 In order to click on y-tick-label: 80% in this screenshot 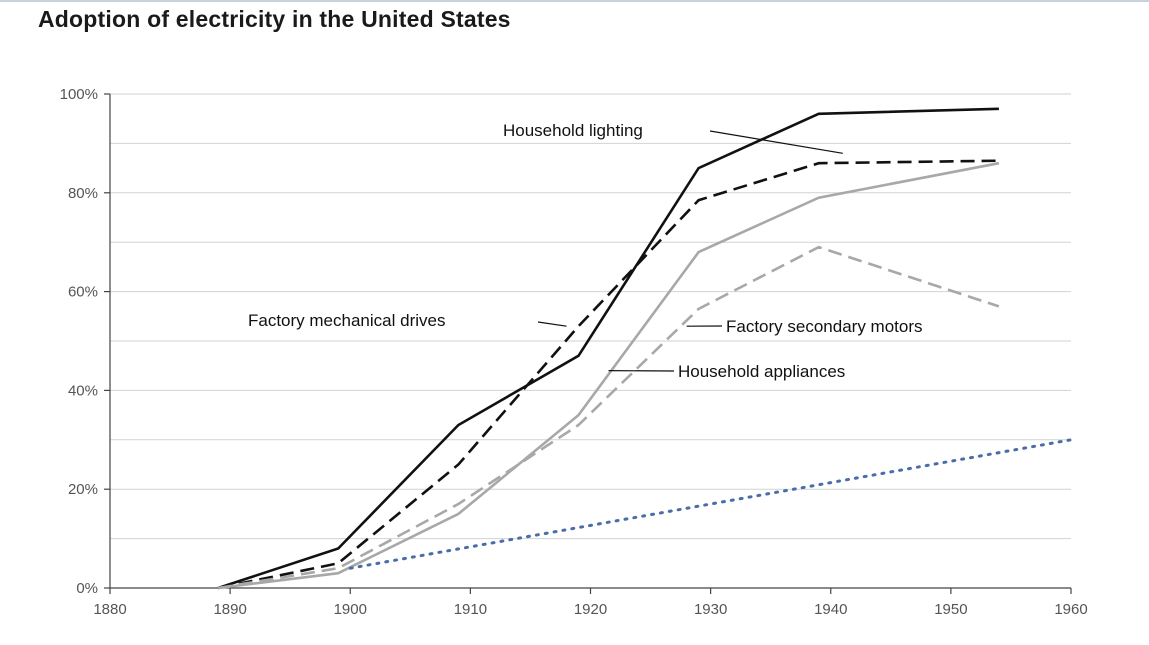, I will do `click(83, 193)`.